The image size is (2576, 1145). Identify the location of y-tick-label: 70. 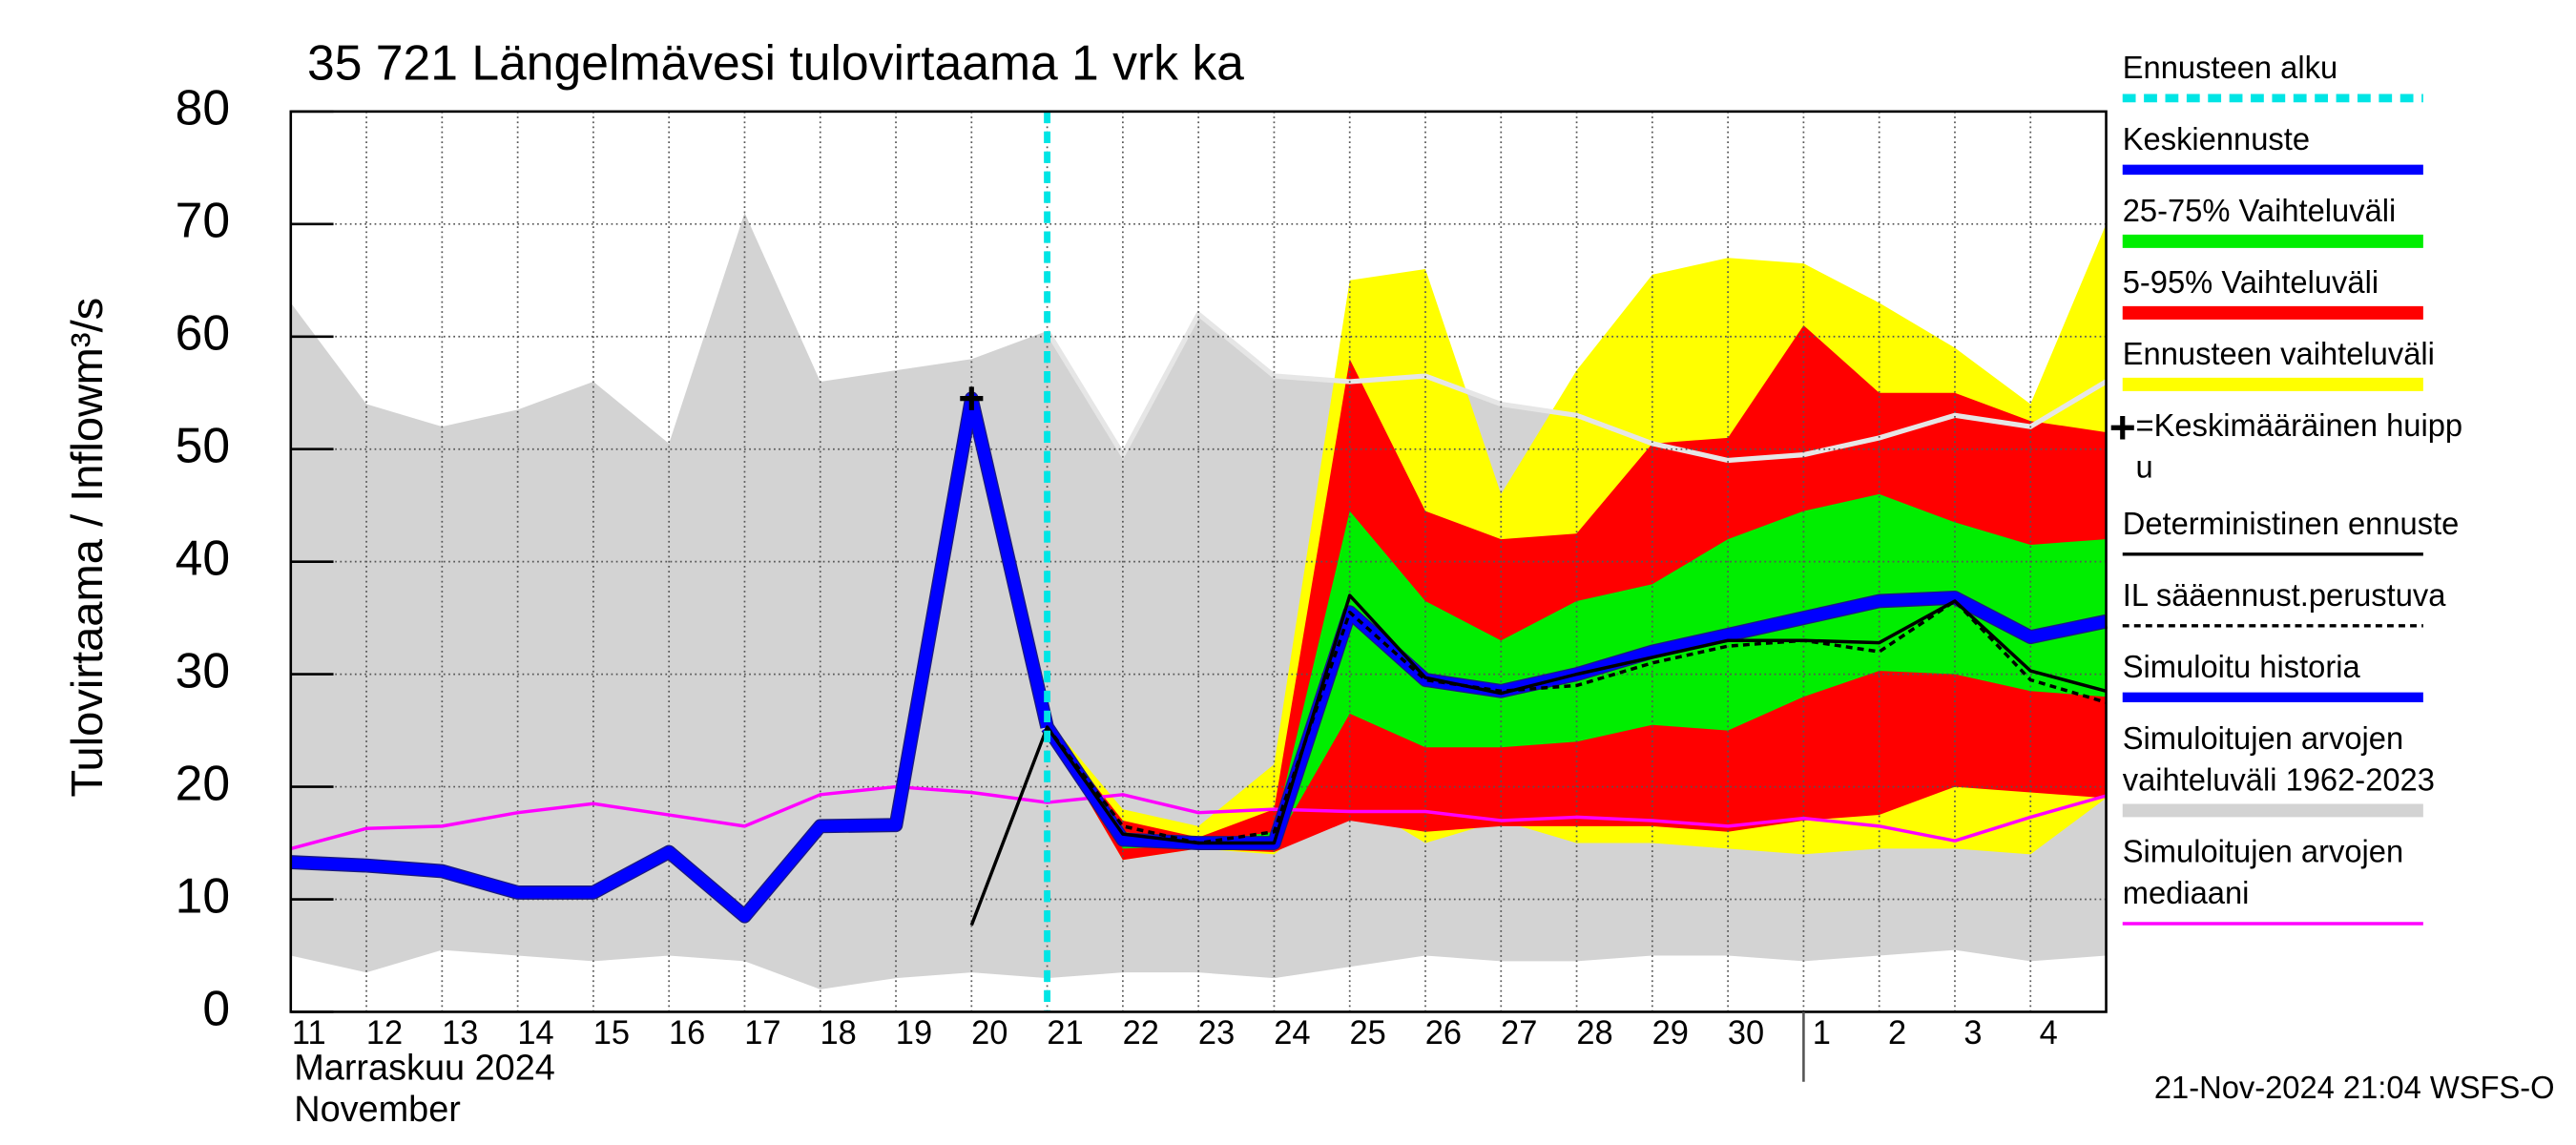
(203, 220).